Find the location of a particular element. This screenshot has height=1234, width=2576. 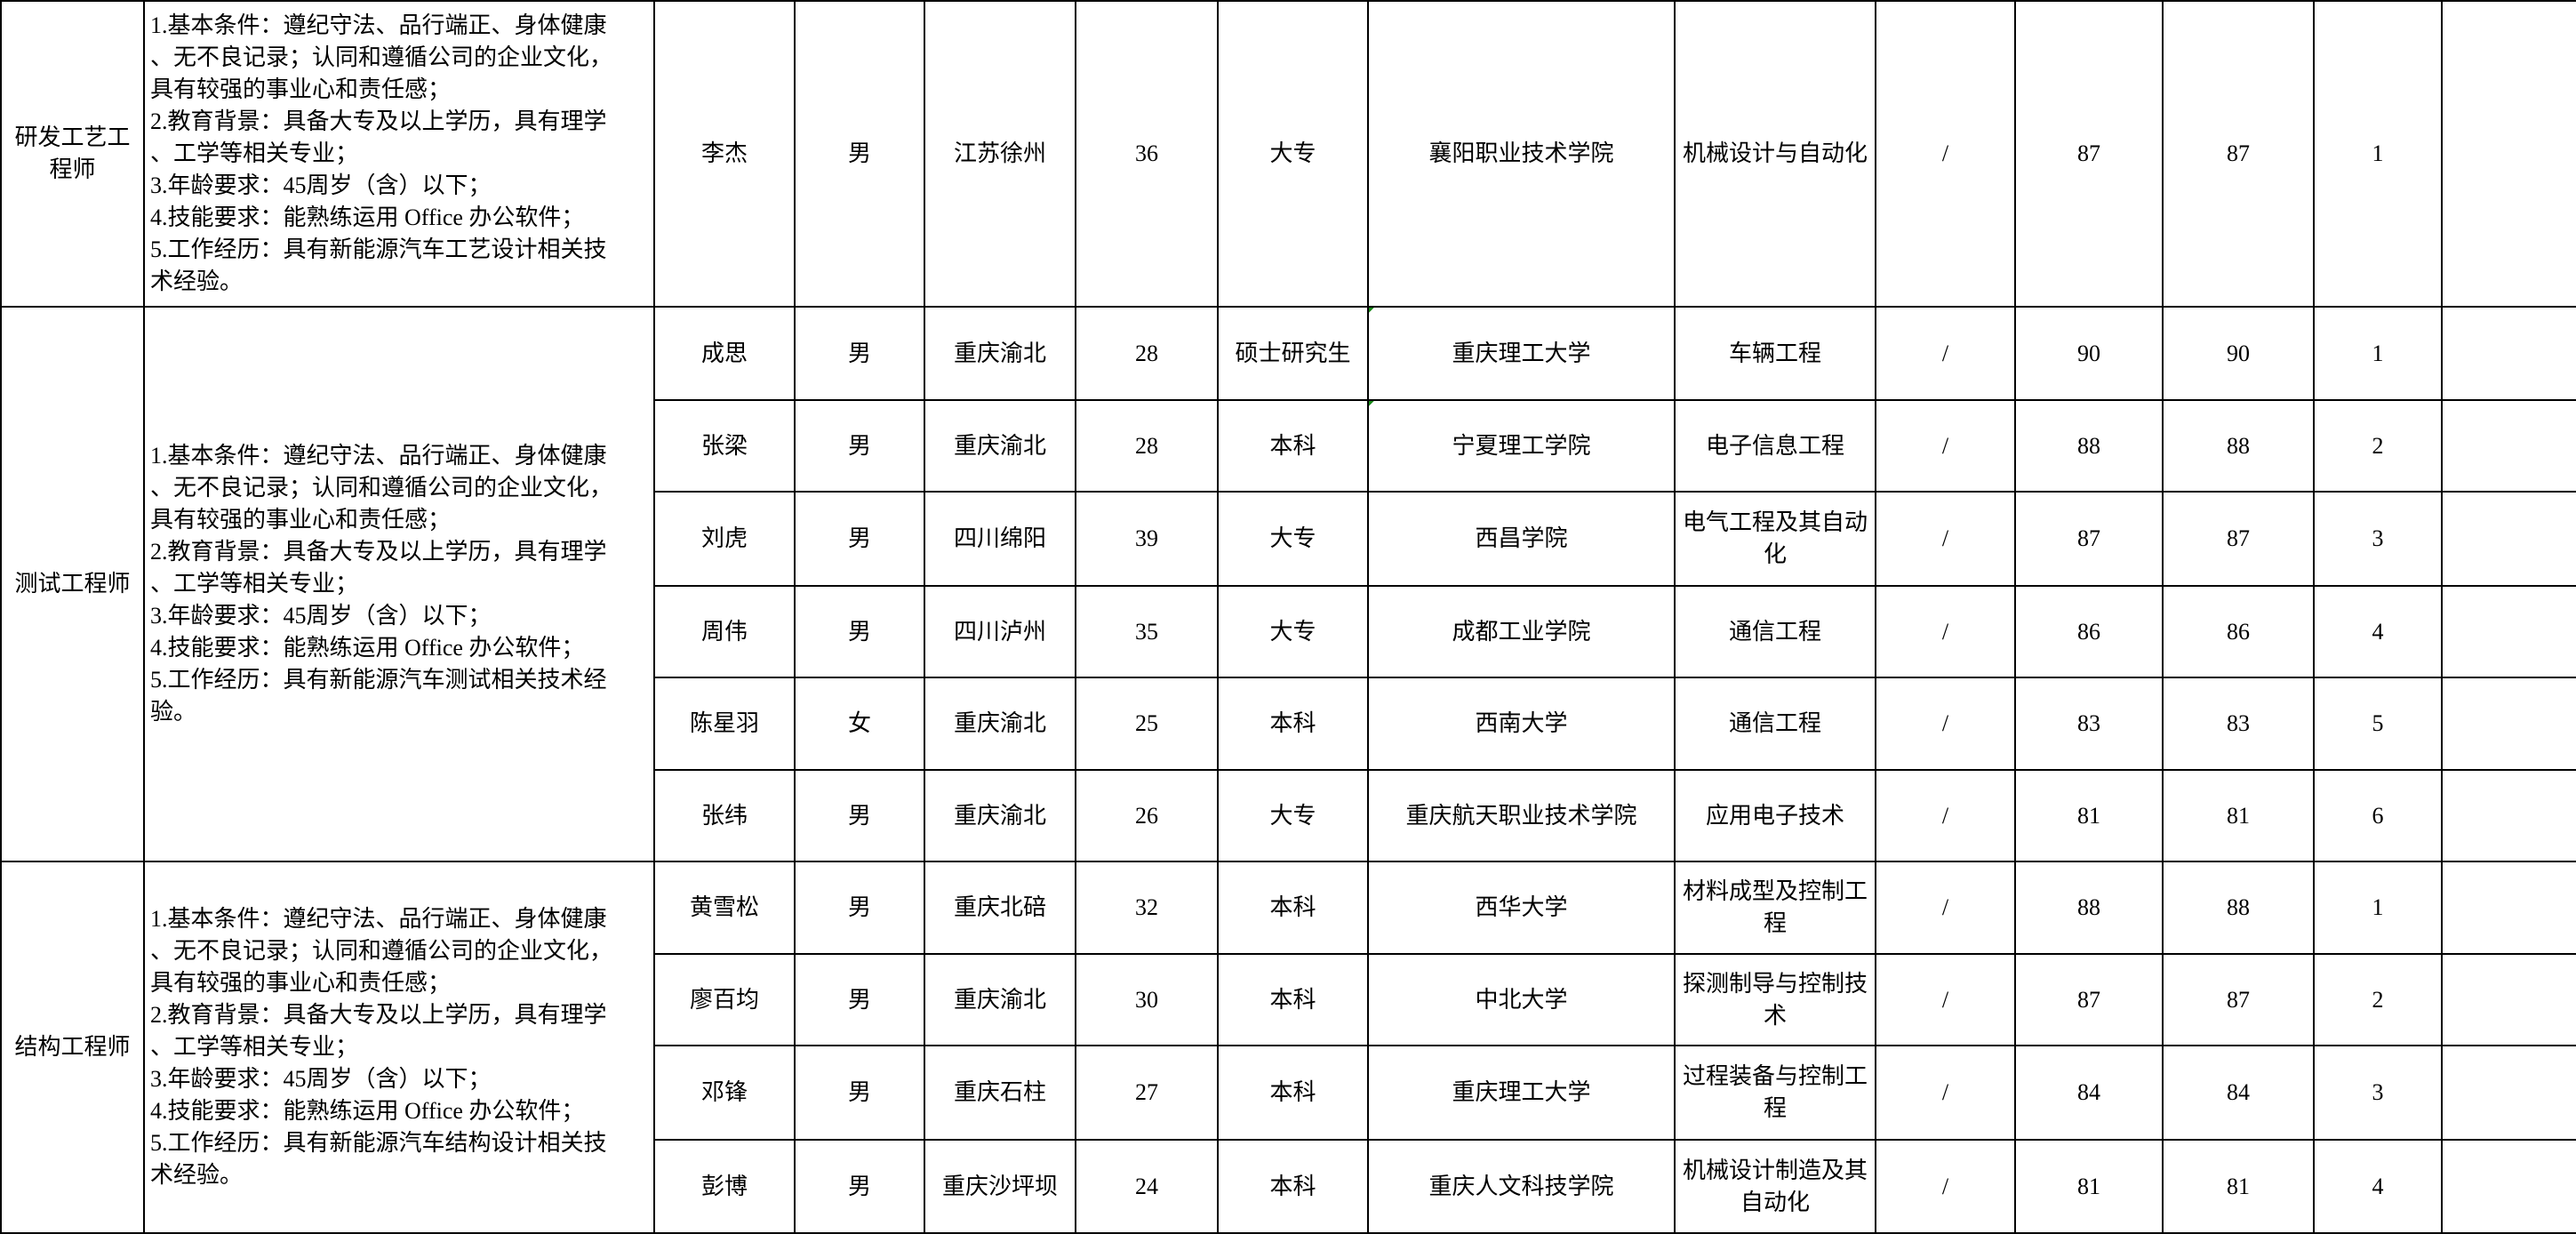

origin-cell: 四川泸州 is located at coordinates (1000, 631).